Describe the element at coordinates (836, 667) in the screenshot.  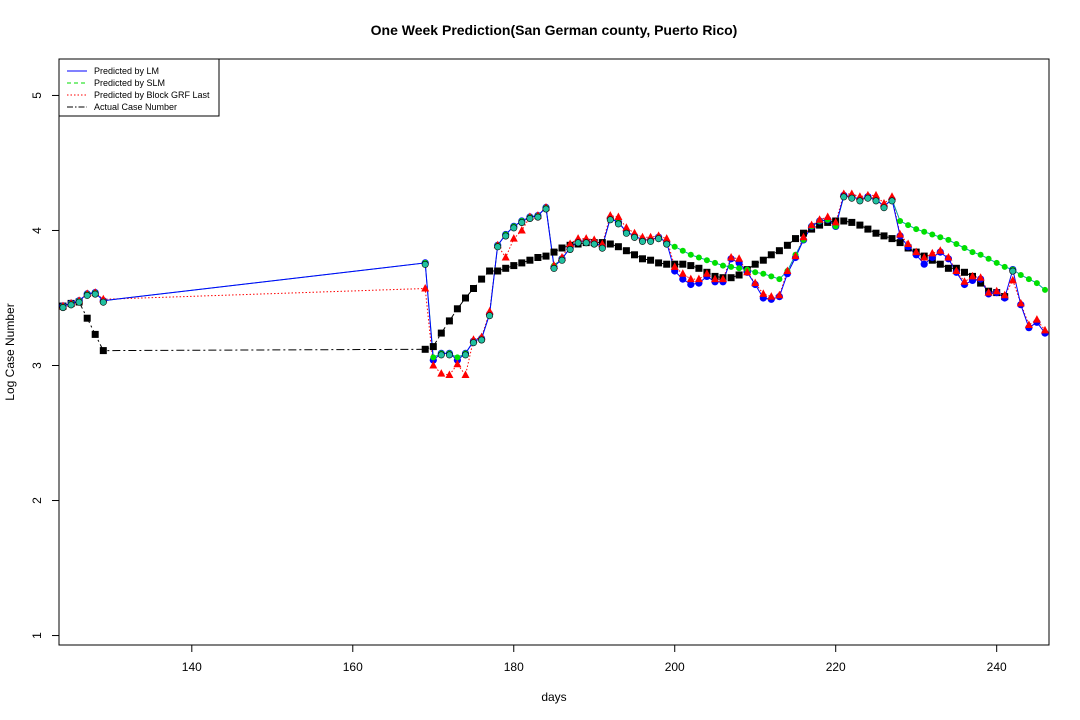
I see `x-tick-label: 220` at that location.